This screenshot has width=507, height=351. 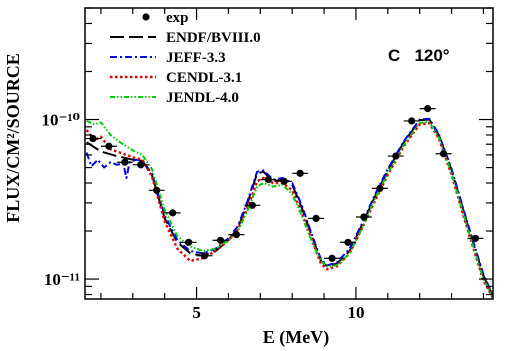 What do you see at coordinates (196, 312) in the screenshot?
I see `x-tick-label-5: 5` at bounding box center [196, 312].